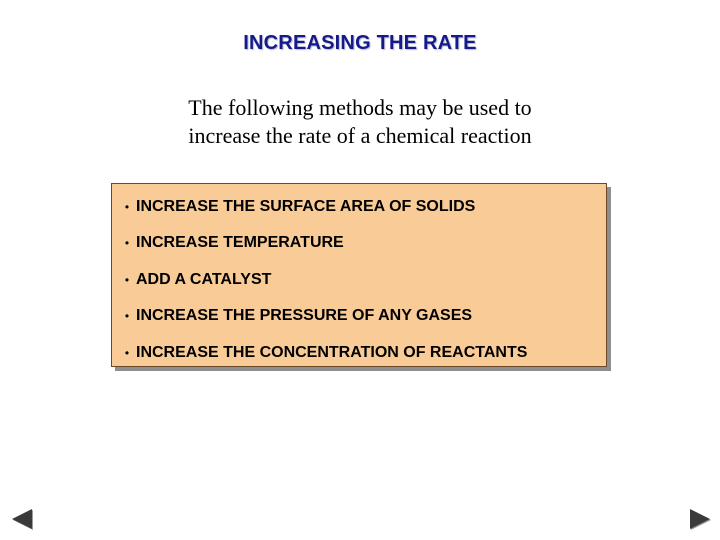 The image size is (720, 540). Describe the element at coordinates (22, 519) in the screenshot. I see `triangle-left-icon` at that location.